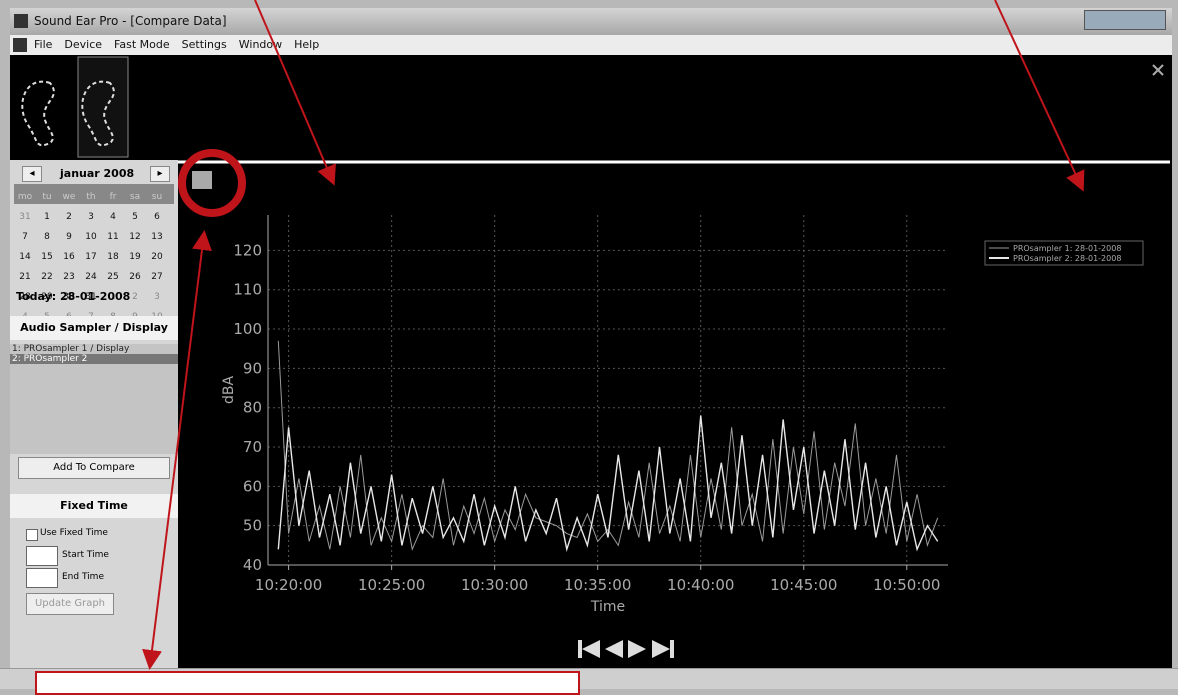 The height and width of the screenshot is (695, 1178). What do you see at coordinates (157, 257) in the screenshot?
I see `day: 20` at bounding box center [157, 257].